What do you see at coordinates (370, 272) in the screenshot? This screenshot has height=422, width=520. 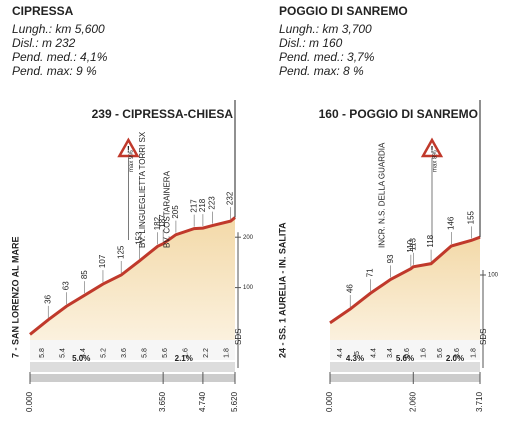 I see `point-label: 71` at bounding box center [370, 272].